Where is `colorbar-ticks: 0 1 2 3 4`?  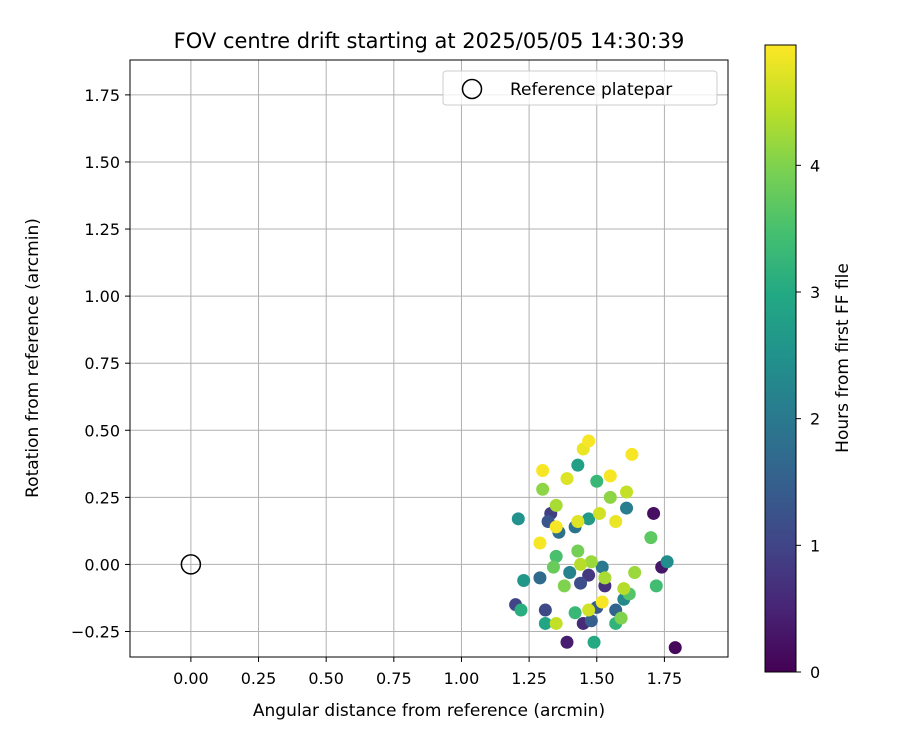
colorbar-ticks: 0 1 2 3 4 is located at coordinates (808, 419).